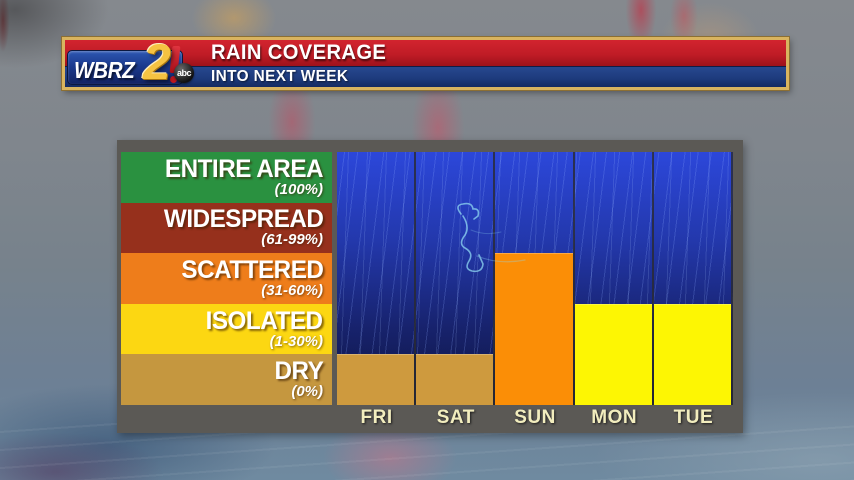 This screenshot has width=854, height=480. Describe the element at coordinates (425, 77) in the screenshot. I see `banner-subtitle-bar: INTO NEXT WEEK` at that location.